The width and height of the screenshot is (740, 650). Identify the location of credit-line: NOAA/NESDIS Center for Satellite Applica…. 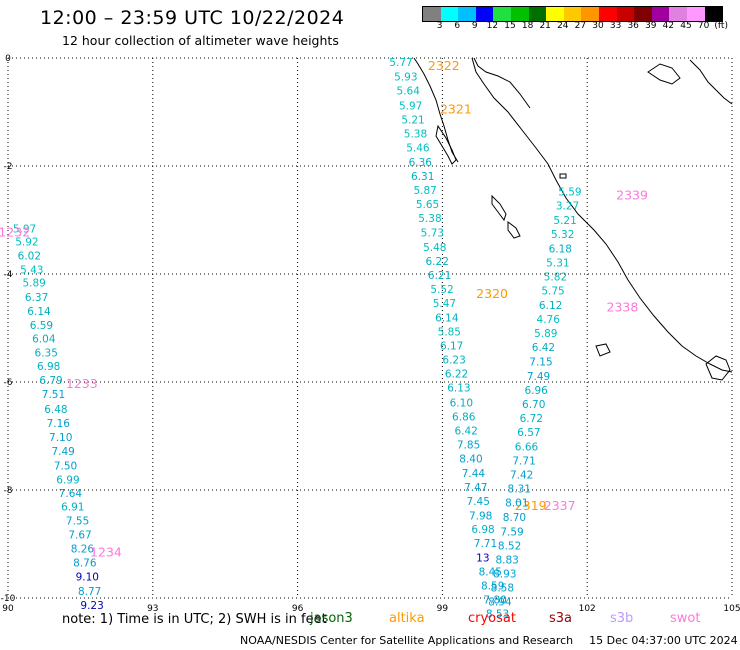
(489, 640).